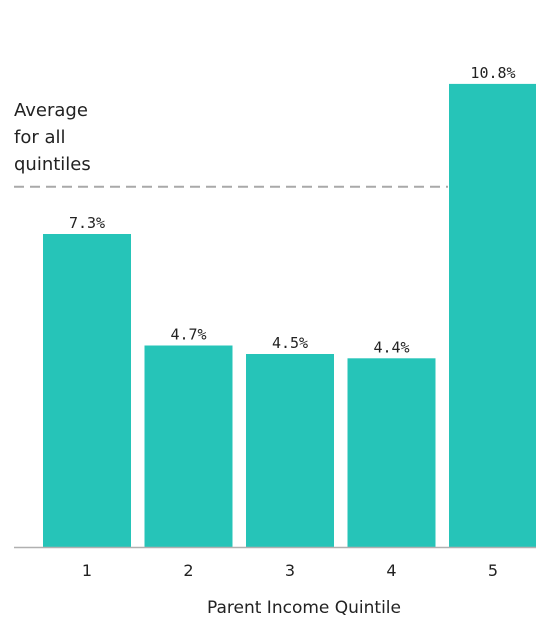 The height and width of the screenshot is (617, 536). What do you see at coordinates (290, 343) in the screenshot?
I see `value-label-quintile-3: 4.5%` at bounding box center [290, 343].